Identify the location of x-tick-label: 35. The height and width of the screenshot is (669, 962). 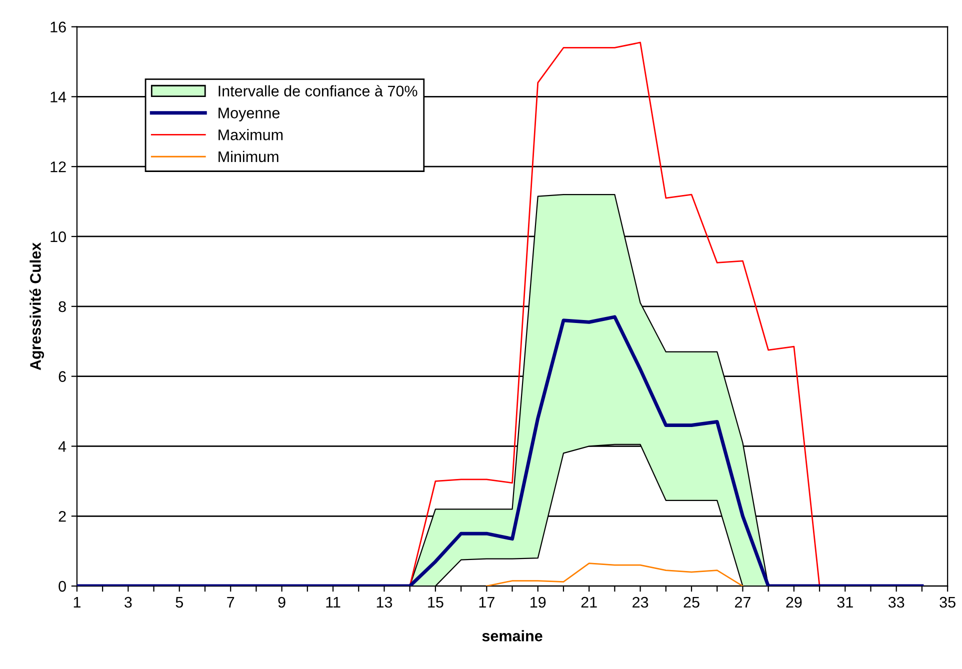
(948, 602).